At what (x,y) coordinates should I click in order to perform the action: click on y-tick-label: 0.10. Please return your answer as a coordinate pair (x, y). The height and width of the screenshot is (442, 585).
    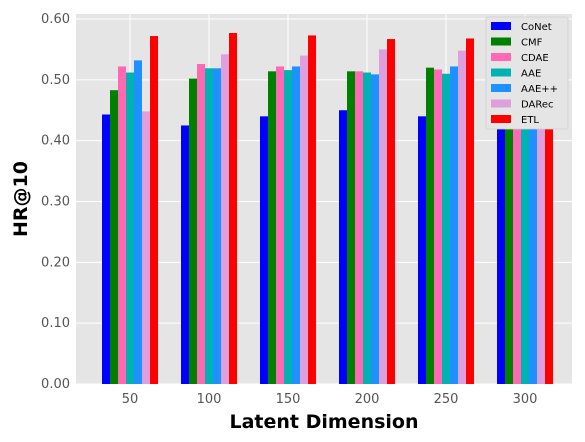
    Looking at the image, I should click on (55, 323).